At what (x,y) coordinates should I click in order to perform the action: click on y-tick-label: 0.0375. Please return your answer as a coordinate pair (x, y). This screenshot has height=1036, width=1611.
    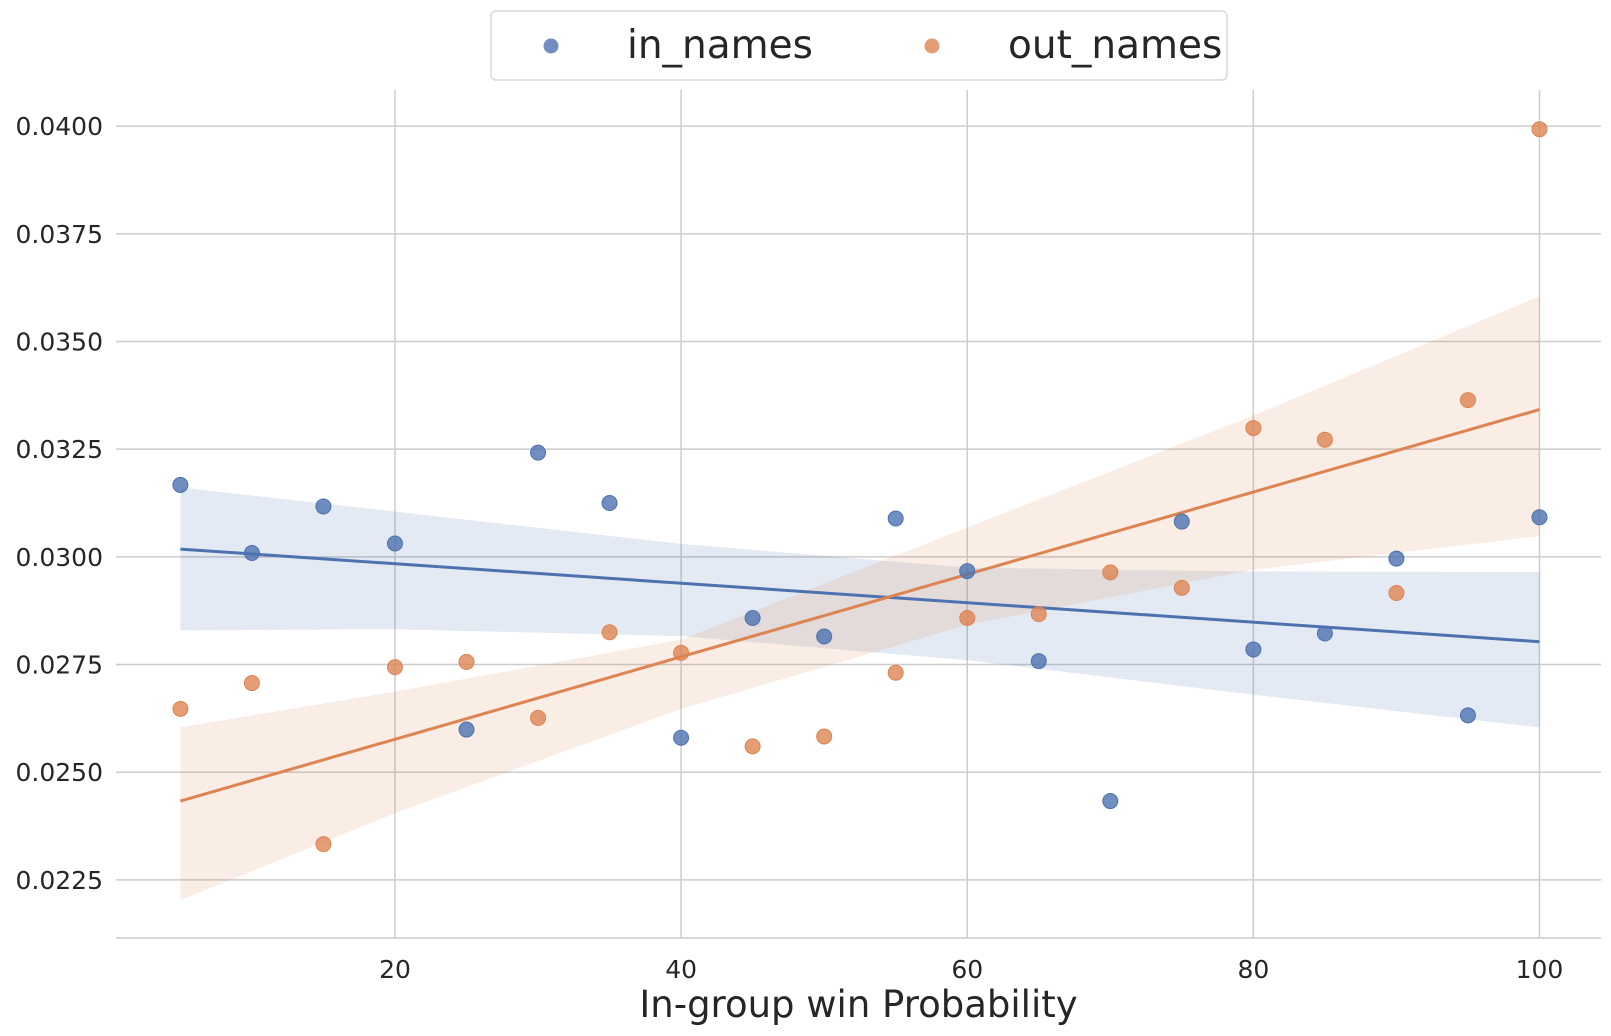
    Looking at the image, I should click on (59, 234).